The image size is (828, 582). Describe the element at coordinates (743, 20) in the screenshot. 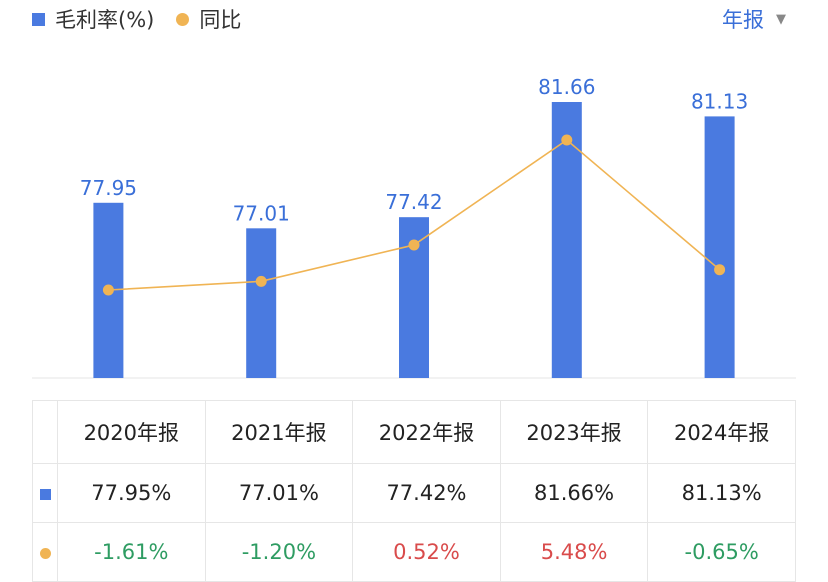

I see `period-selector-label: 年报` at that location.